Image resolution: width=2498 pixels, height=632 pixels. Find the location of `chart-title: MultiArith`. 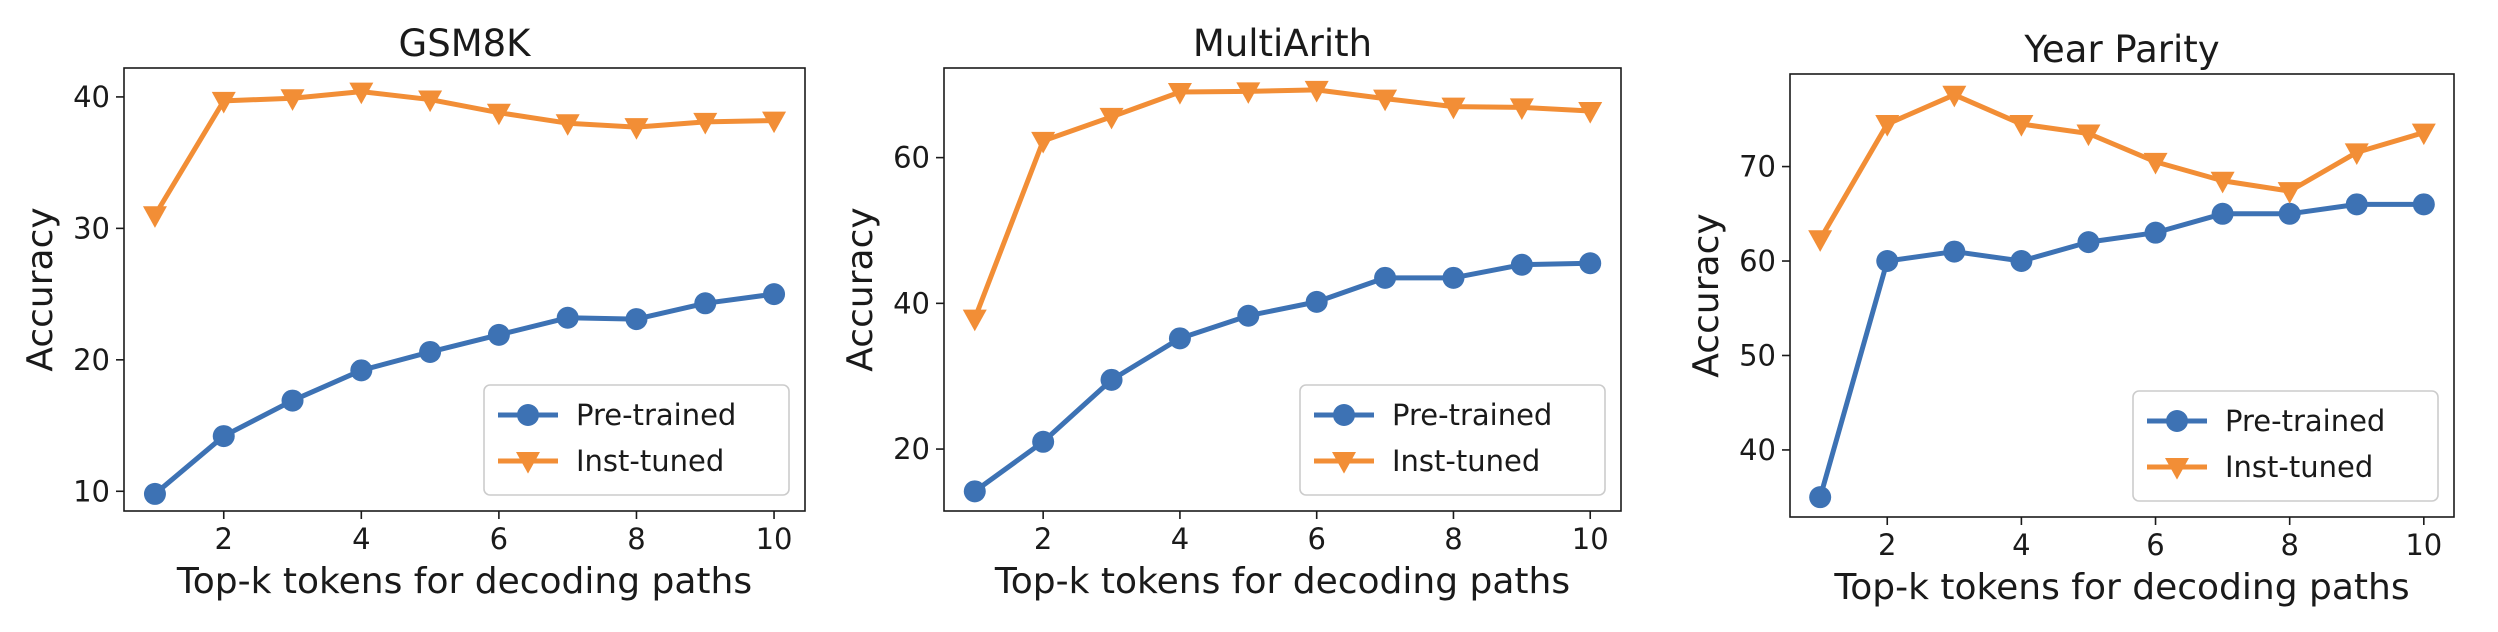

chart-title: MultiArith is located at coordinates (1282, 43).